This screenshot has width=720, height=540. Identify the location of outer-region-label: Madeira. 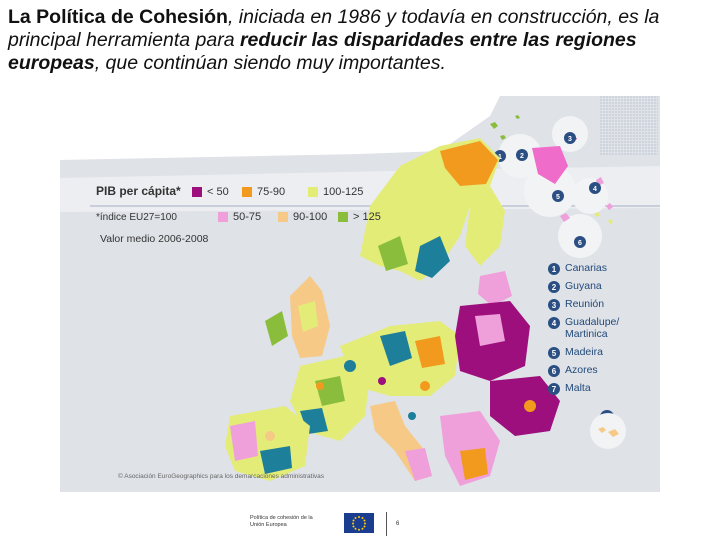
(584, 352).